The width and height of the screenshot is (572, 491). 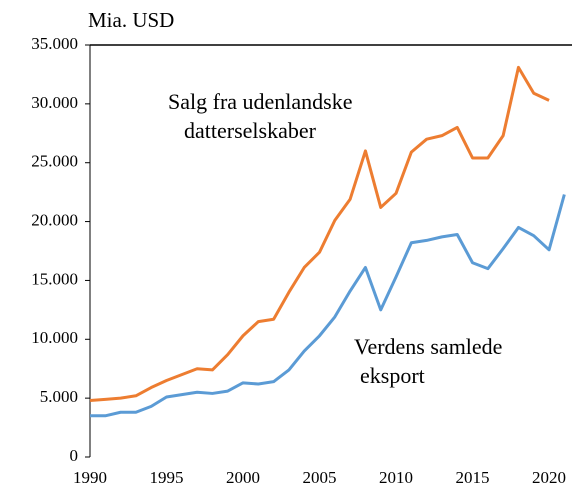 I want to click on y-tick-label: 10.000, so click(x=54, y=337).